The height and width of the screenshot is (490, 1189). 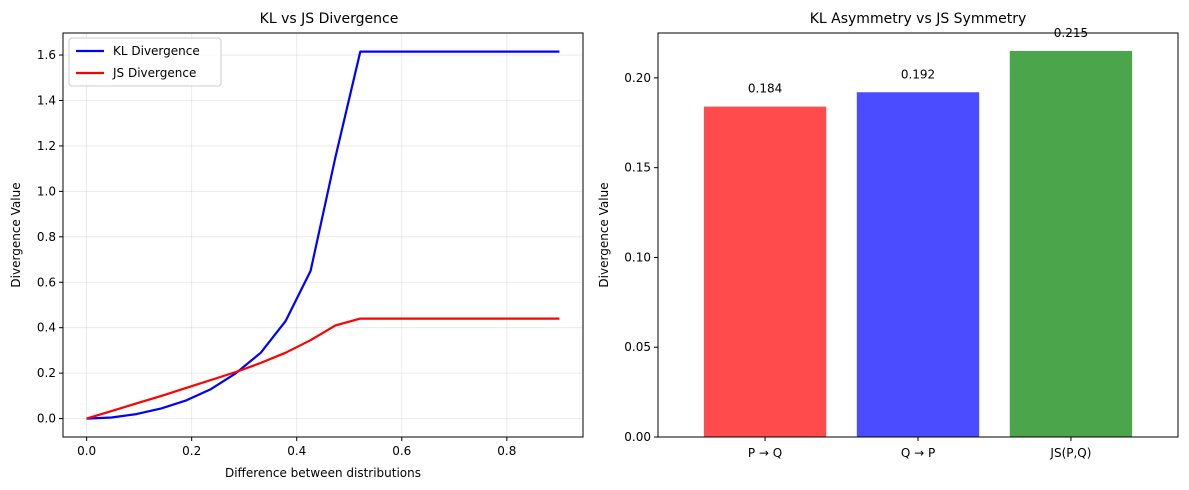 What do you see at coordinates (918, 19) in the screenshot?
I see `chart2-title: KL Asymmetry vs JS Symmetry` at bounding box center [918, 19].